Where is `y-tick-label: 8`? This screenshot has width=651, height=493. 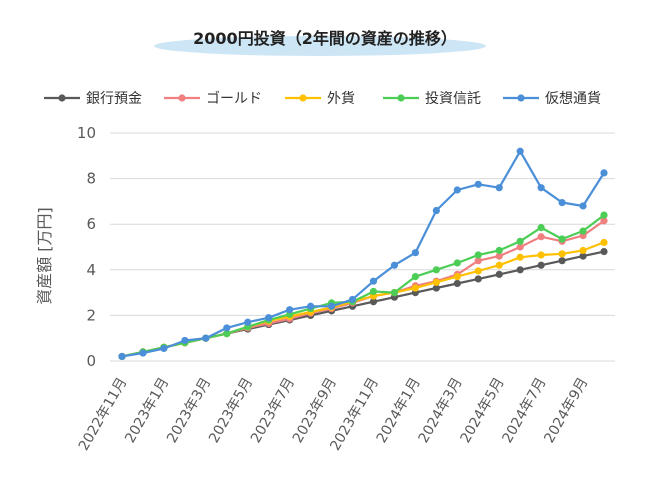
y-tick-label: 8 is located at coordinates (91, 179).